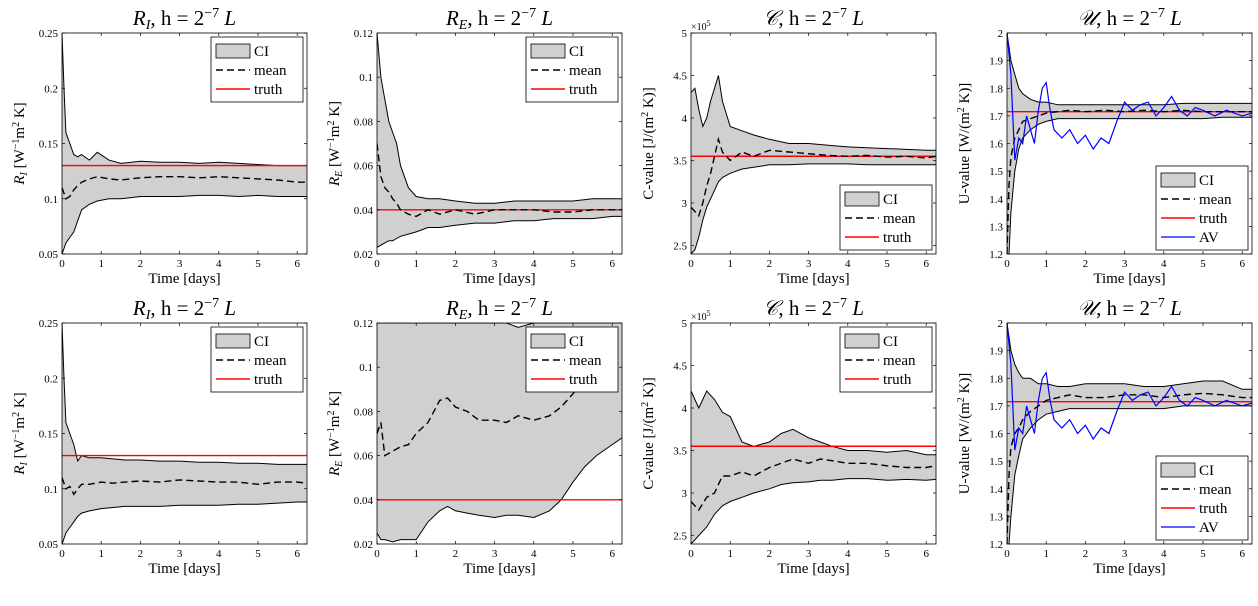  Describe the element at coordinates (964, 144) in the screenshot. I see `y-axis-label: U-value [W/(m2 K)]` at that location.